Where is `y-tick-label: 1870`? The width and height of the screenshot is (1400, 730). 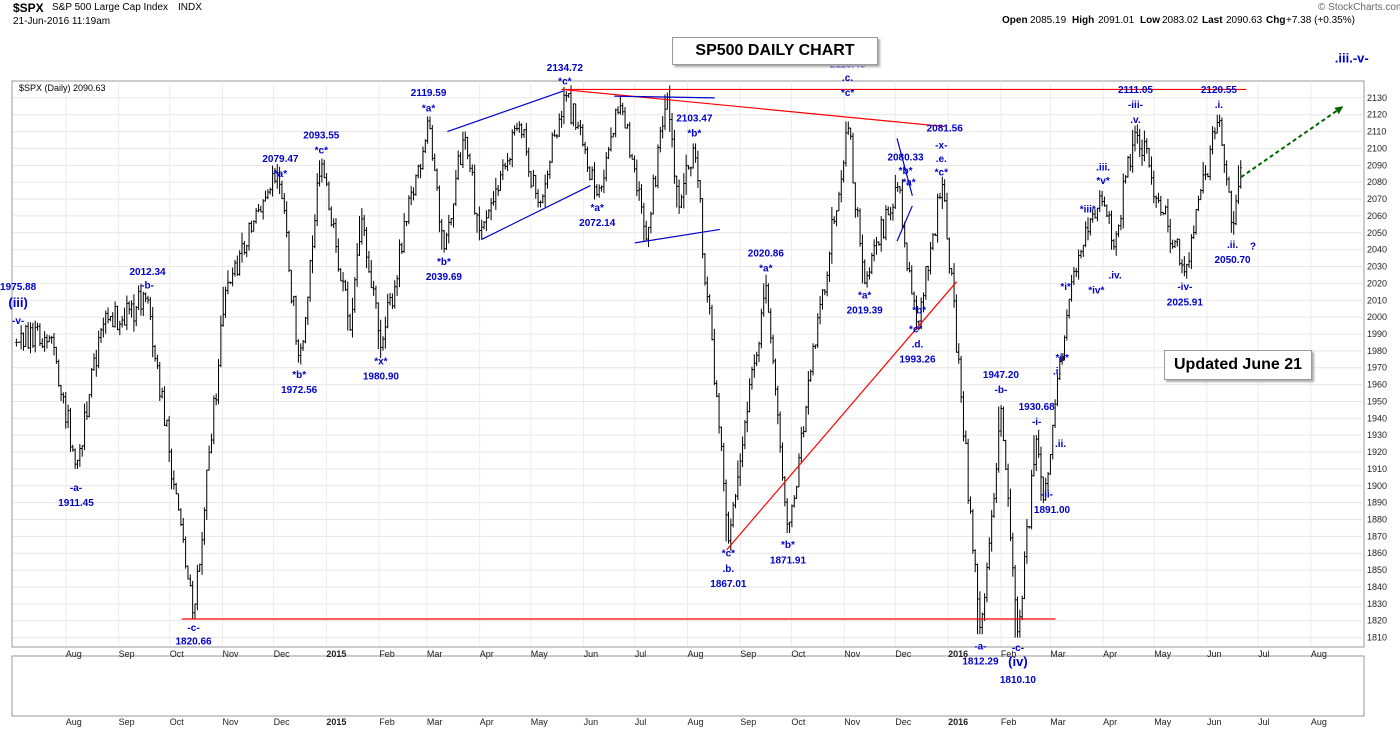
y-tick-label: 1870 is located at coordinates (1377, 536).